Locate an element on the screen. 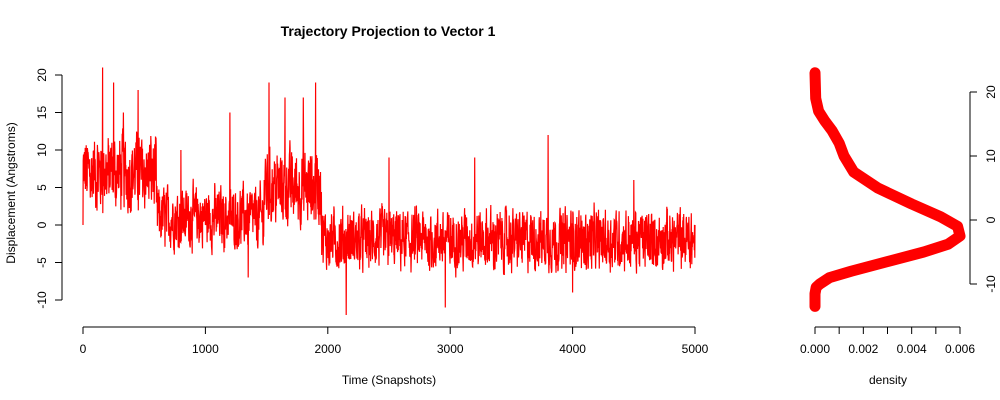 The height and width of the screenshot is (400, 1000). density-x-tick-label: 0.006 is located at coordinates (960, 349).